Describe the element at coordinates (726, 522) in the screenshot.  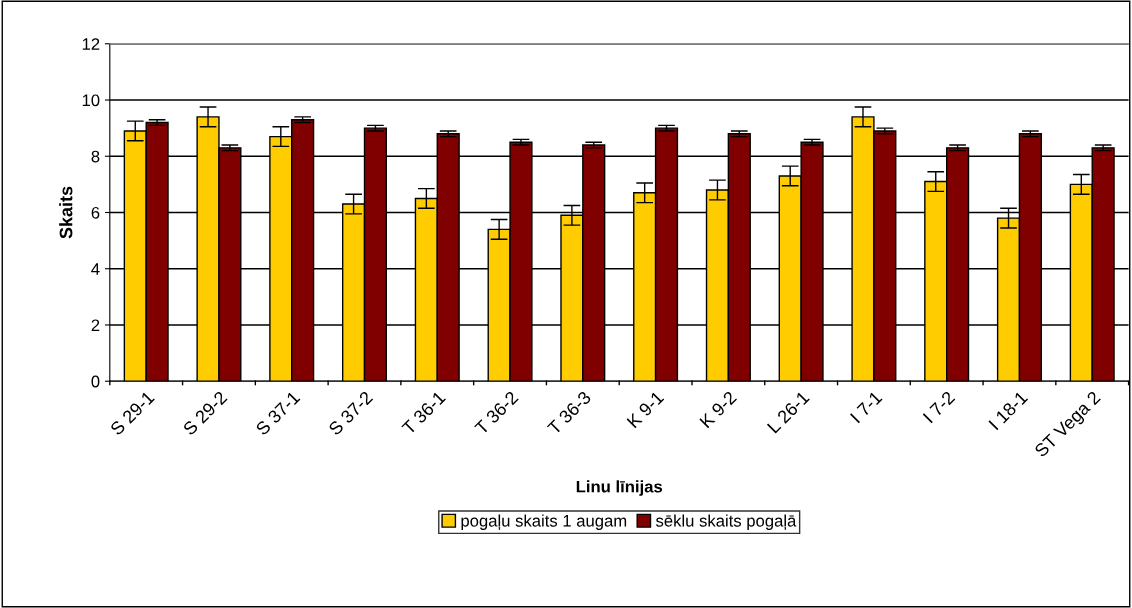
I see `legend-label: sēklu skaits pogaļā` at that location.